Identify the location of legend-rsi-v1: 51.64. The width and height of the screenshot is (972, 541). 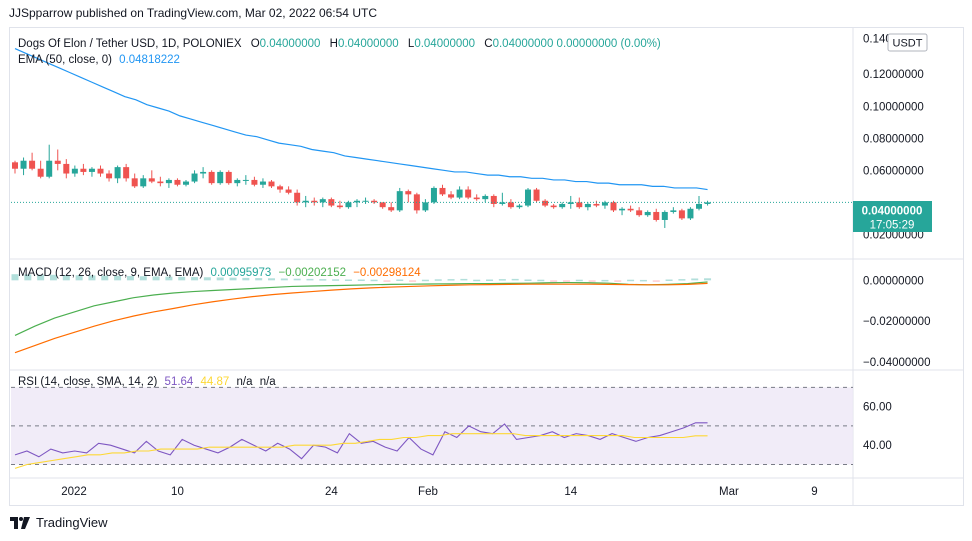
(179, 382).